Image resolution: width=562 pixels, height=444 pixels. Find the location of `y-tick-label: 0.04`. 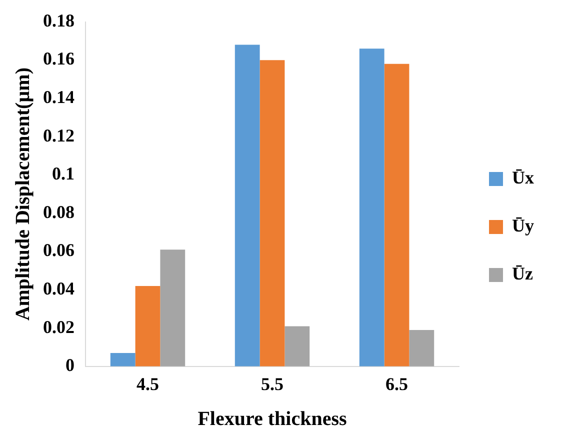

y-tick-label: 0.04 is located at coordinates (58, 288).